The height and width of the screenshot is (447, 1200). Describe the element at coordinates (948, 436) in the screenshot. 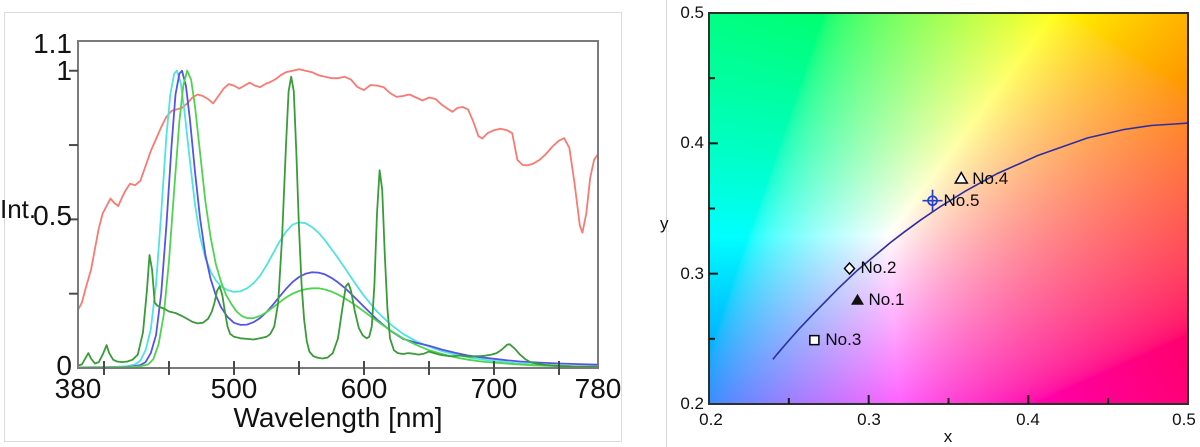

I see `right-x-axis-title: x` at that location.